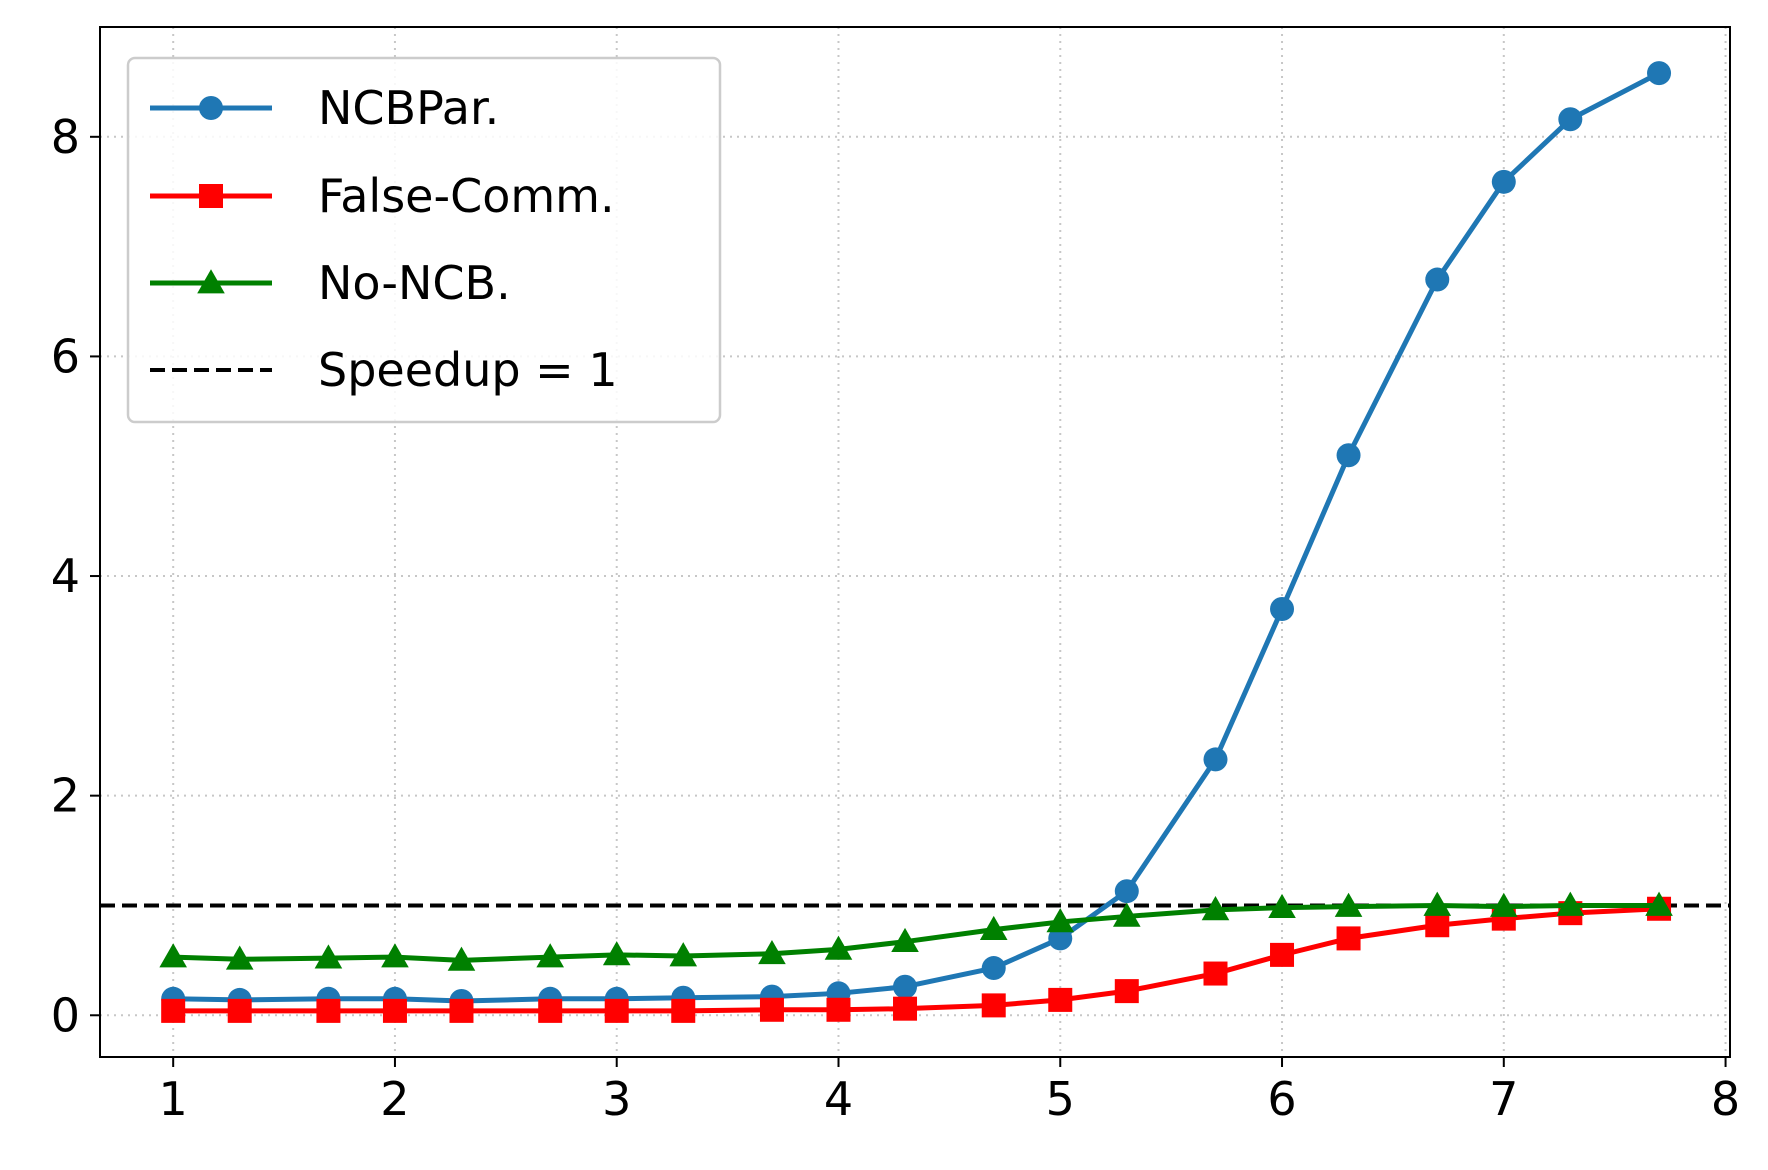  What do you see at coordinates (65, 796) in the screenshot?
I see `y-tick-label: 2` at bounding box center [65, 796].